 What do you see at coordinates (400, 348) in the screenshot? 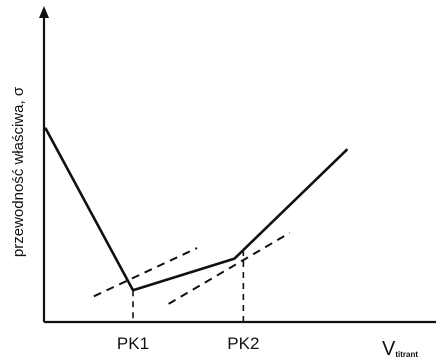
I see `x-axis-label: Vtitrant` at bounding box center [400, 348].